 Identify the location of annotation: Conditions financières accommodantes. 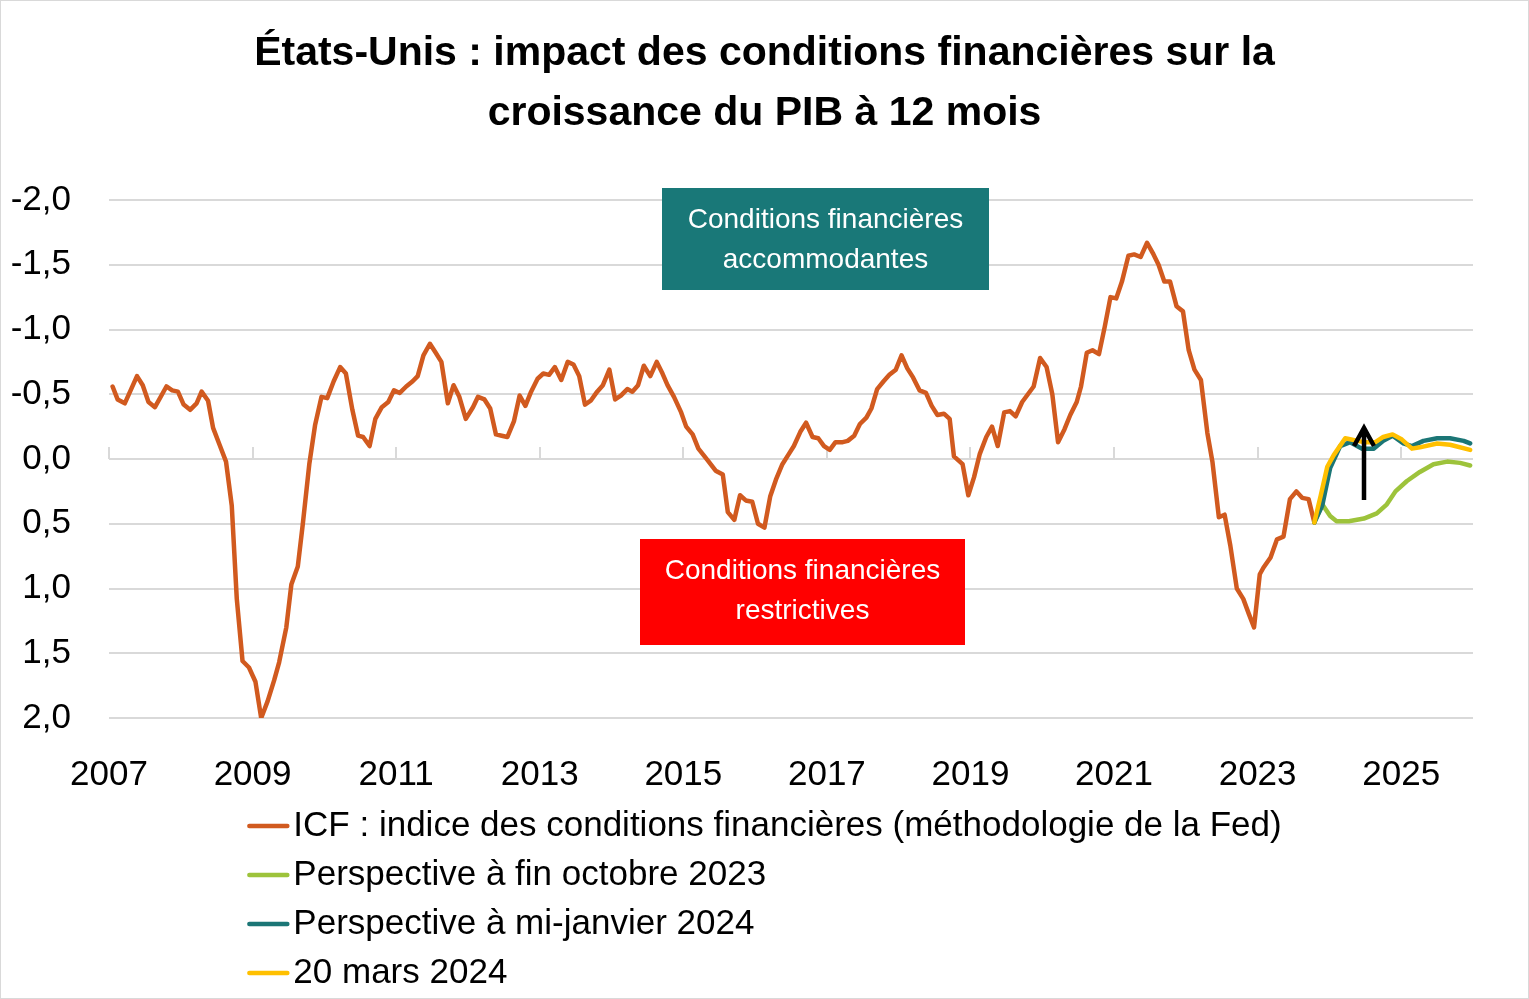
(825, 239).